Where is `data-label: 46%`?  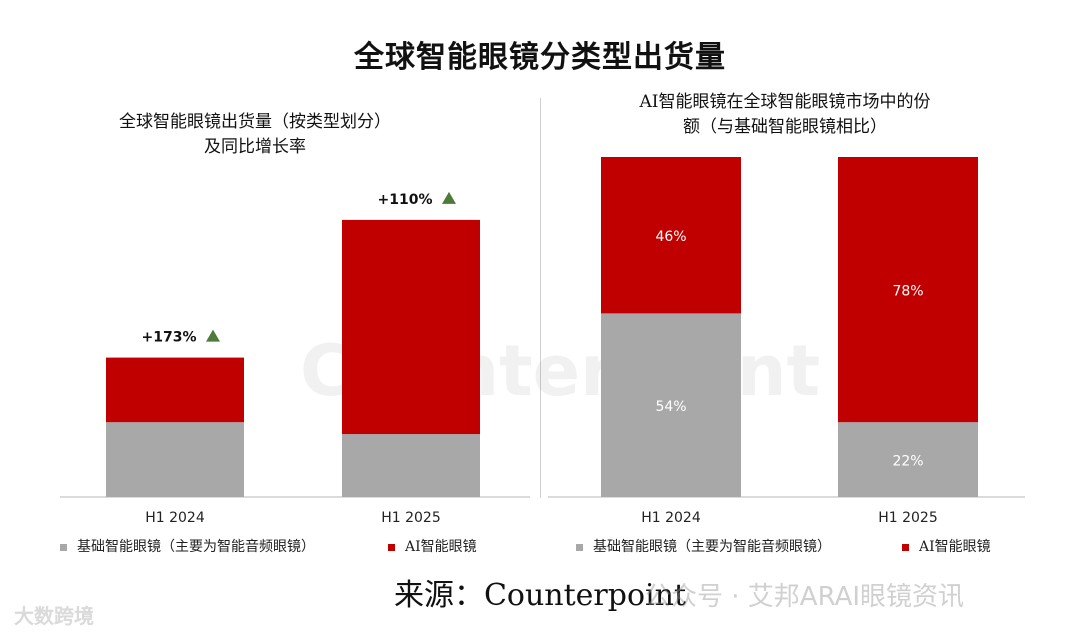
data-label: 46% is located at coordinates (670, 237).